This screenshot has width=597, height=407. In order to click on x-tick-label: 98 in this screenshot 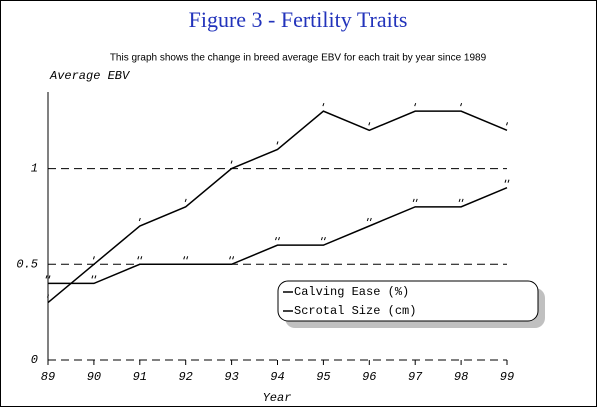, I will do `click(461, 377)`.